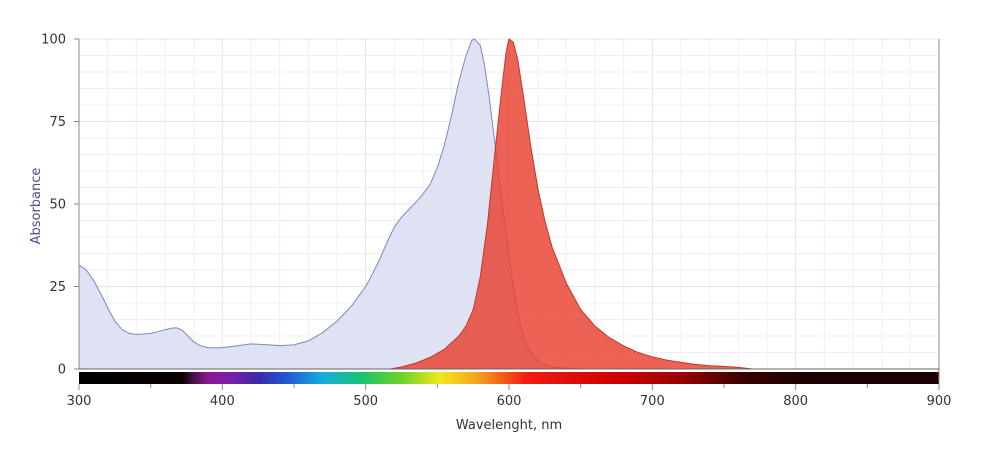 The image size is (1000, 454). Describe the element at coordinates (365, 401) in the screenshot. I see `x-tick-label: 500` at that location.